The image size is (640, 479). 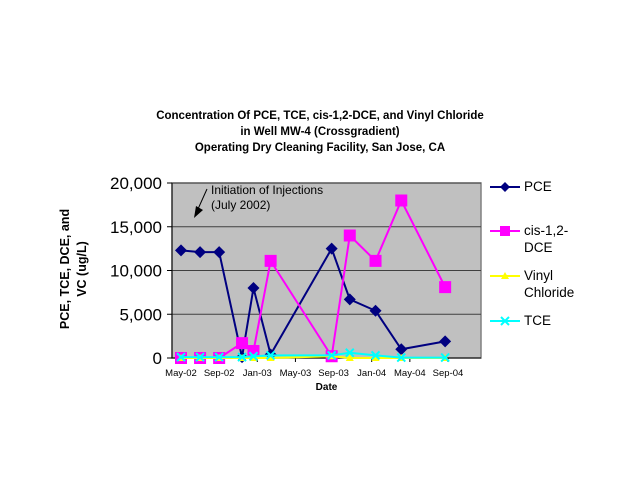 I want to click on x-tick-label: Jan-03, so click(x=257, y=373).